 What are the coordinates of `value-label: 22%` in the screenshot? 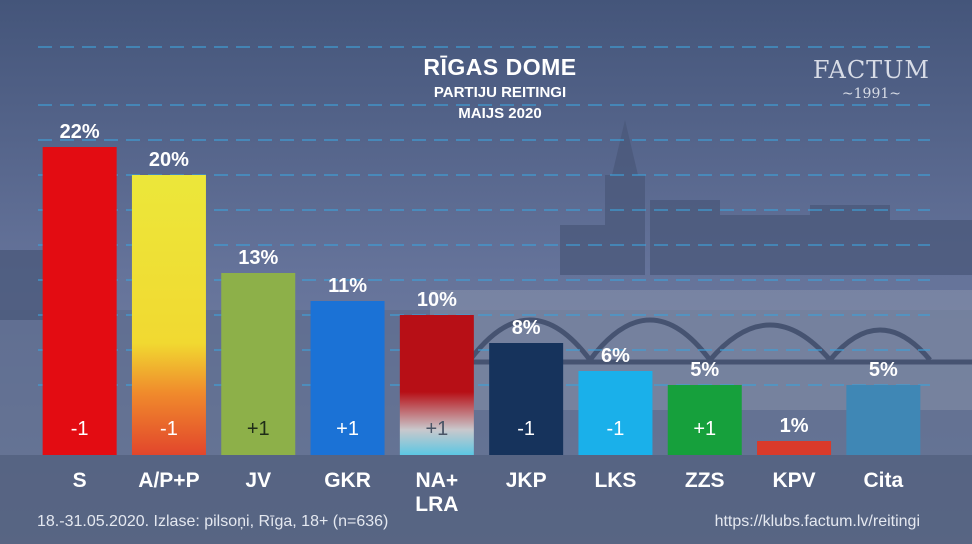 It's located at (80, 132).